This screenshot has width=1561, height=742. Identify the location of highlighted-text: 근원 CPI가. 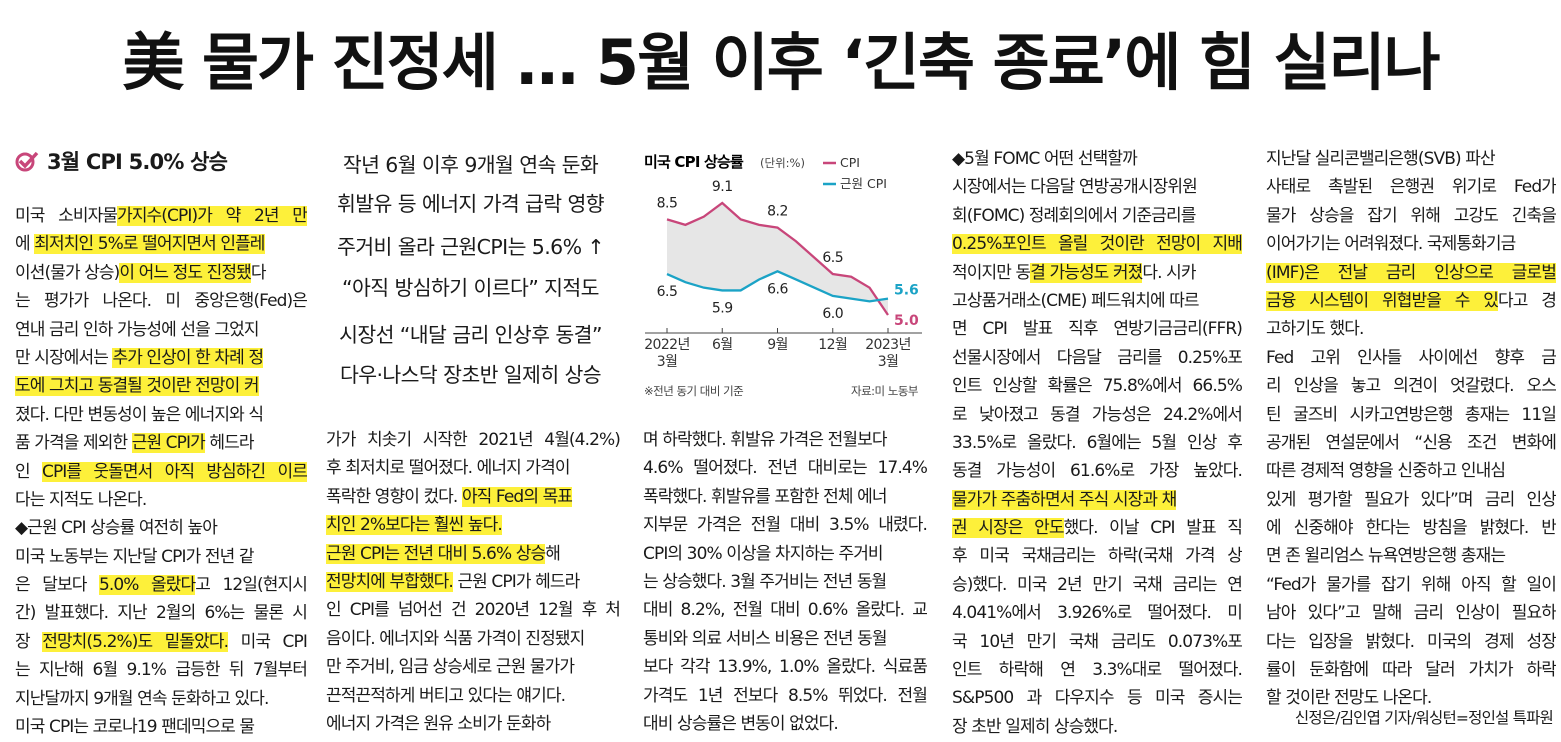
(168, 443).